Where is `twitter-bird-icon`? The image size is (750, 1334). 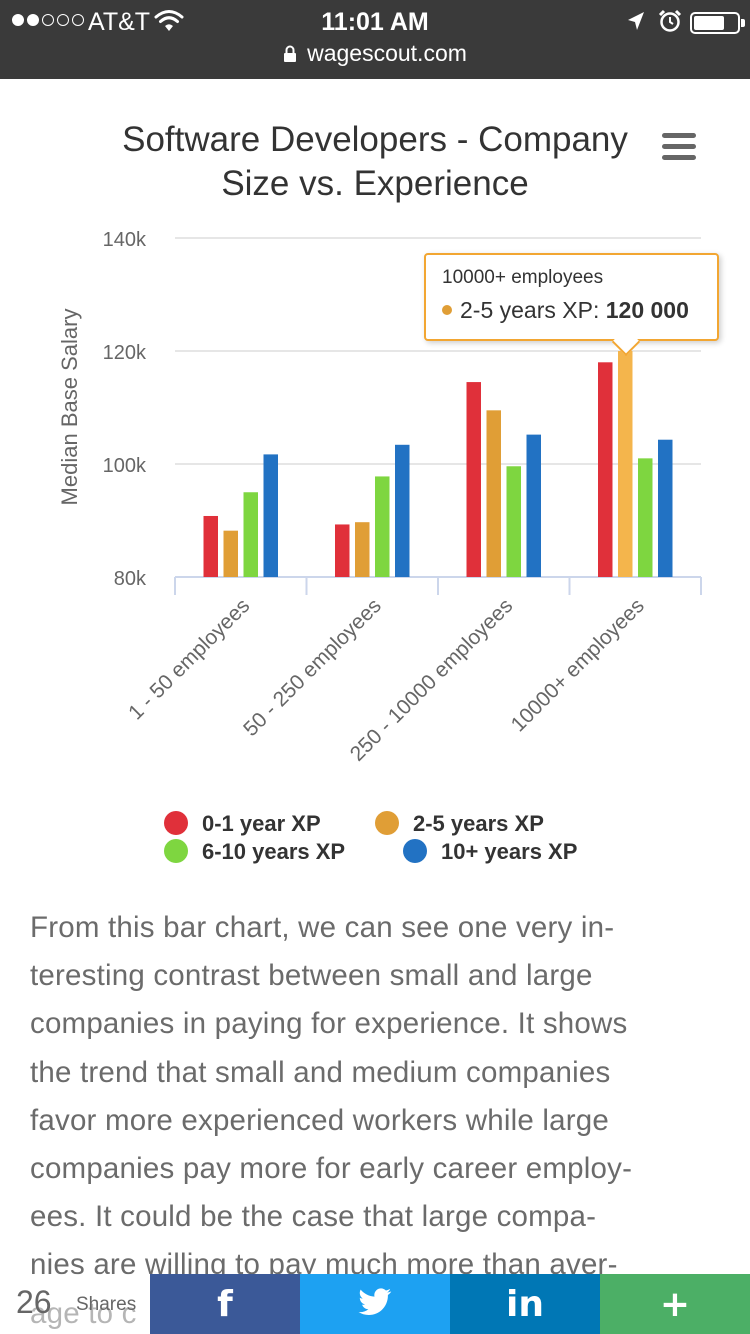
twitter-bird-icon is located at coordinates (375, 1304).